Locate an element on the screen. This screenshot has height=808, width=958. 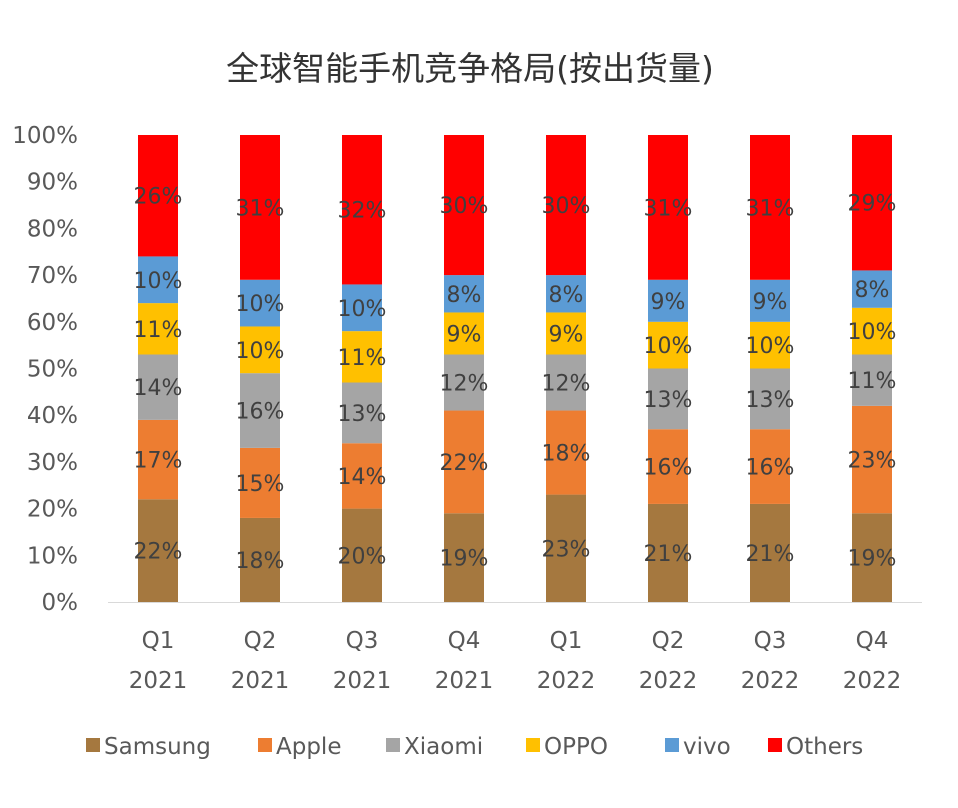
legend-item-vivo: vivo is located at coordinates (698, 747).